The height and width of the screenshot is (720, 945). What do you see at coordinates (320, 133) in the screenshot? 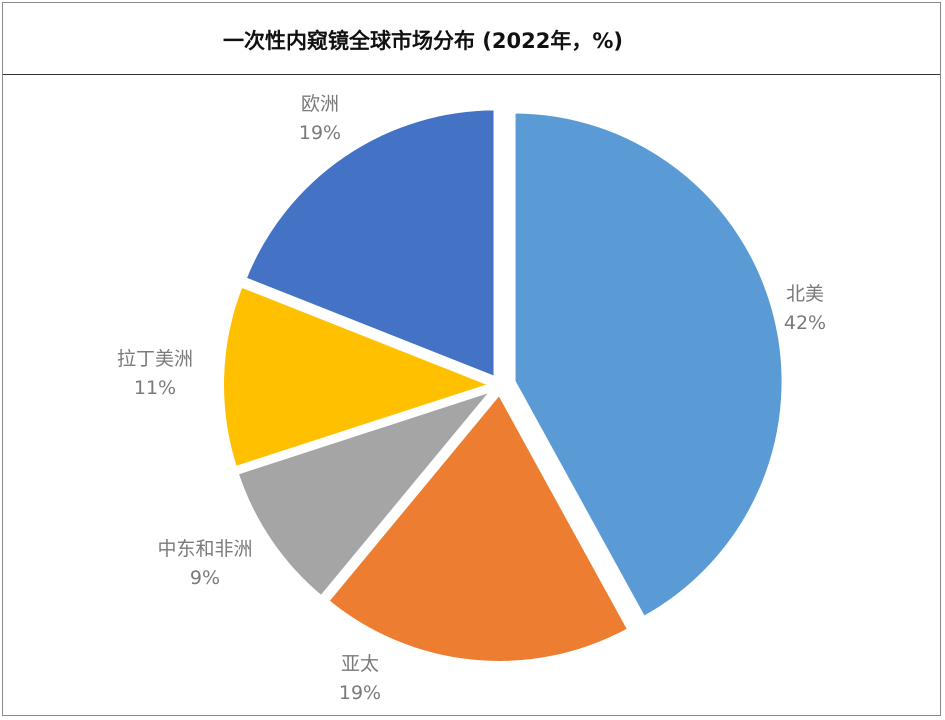
I see `slice-value-label-4: 19%` at bounding box center [320, 133].